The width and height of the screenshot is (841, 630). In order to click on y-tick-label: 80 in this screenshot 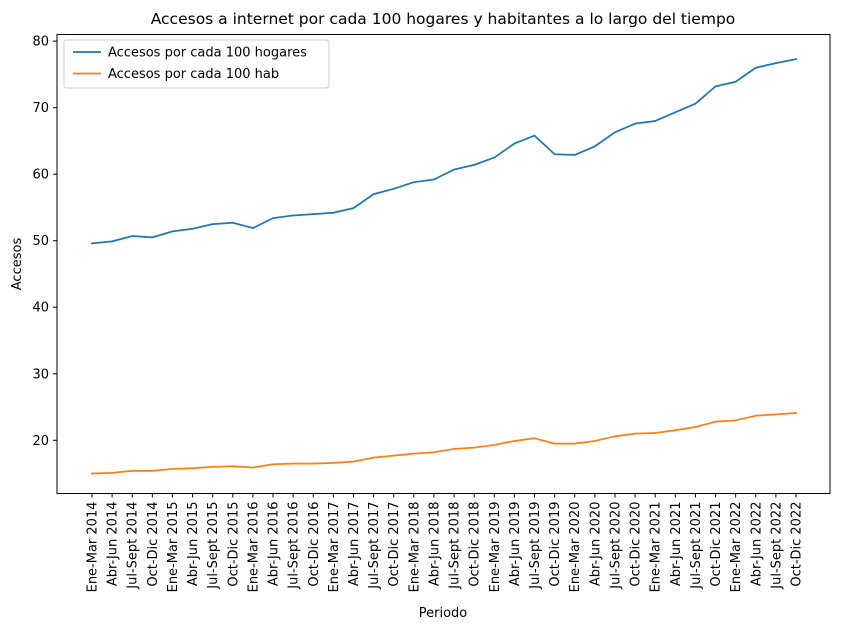, I will do `click(40, 42)`.